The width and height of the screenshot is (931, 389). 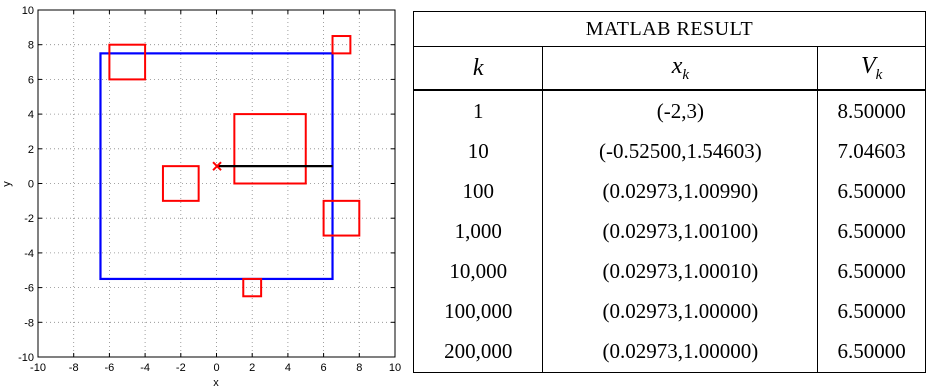 I want to click on table-row: 100,000 (0.02973,1.00000) 6.50000, so click(x=669, y=311).